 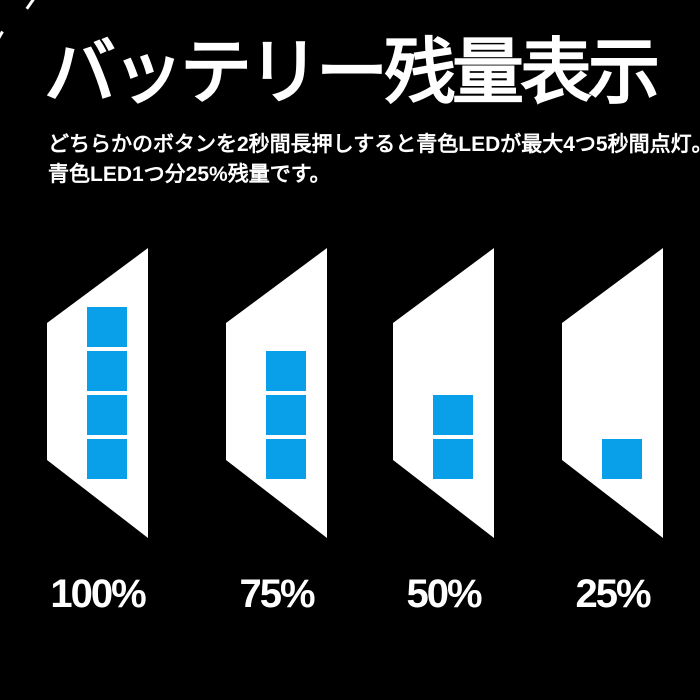 I want to click on battery-indicator-75: 75%, so click(x=276, y=458).